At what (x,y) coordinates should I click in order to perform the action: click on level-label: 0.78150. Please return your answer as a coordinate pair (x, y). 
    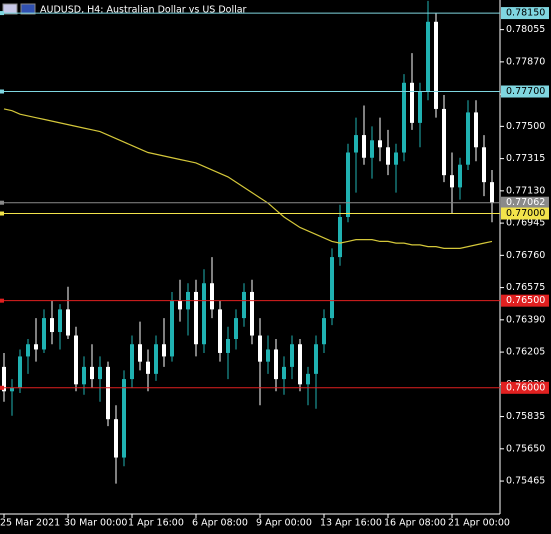
    Looking at the image, I should click on (525, 13).